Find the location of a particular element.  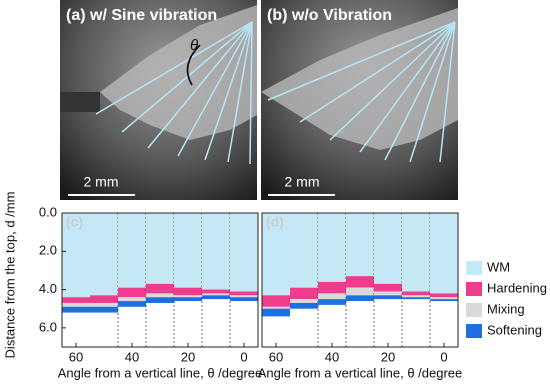

y-tick-label: 4.0 is located at coordinates (48, 288).